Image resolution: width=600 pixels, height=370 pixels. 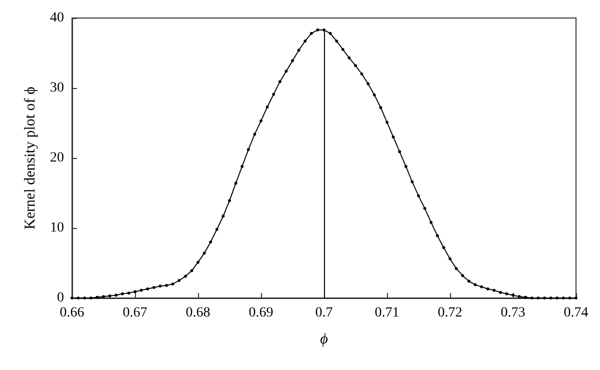 I want to click on x-tick-label: 0.69, so click(x=261, y=313).